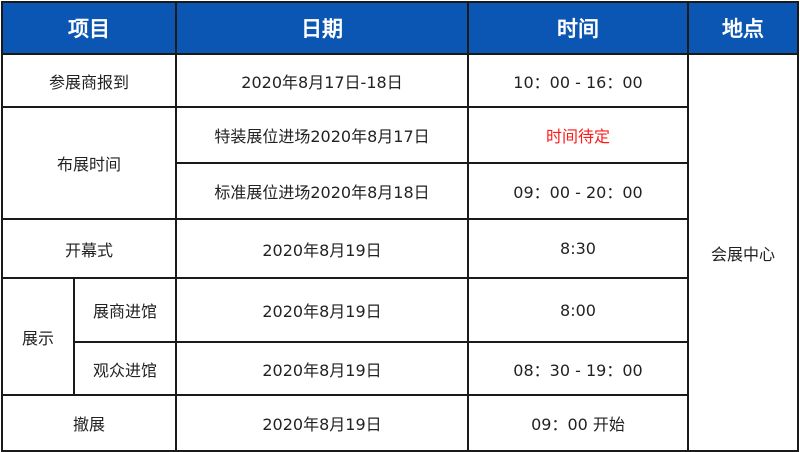 The width and height of the screenshot is (800, 452). I want to click on table-row: 观众进馆 2020年8月19日 08：30 - 19：00, so click(400, 368).